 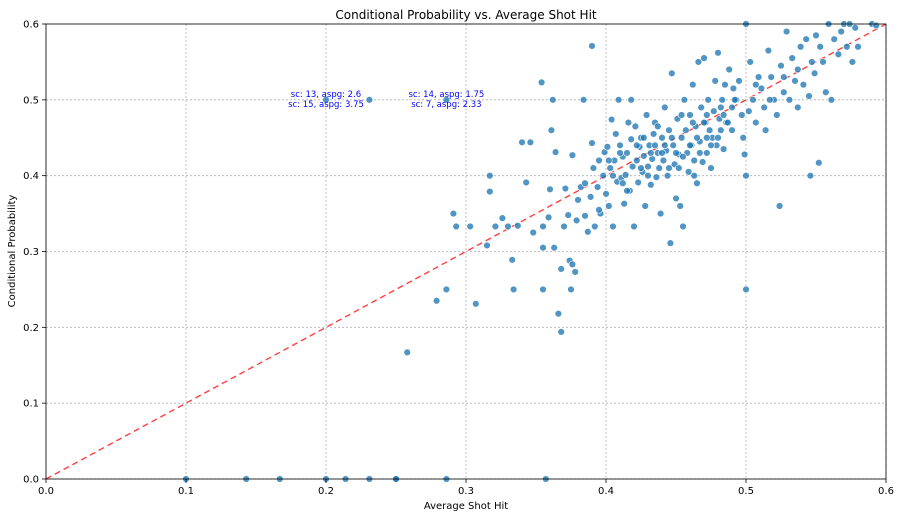 What do you see at coordinates (31, 176) in the screenshot?
I see `y-tick-label: 0.4` at bounding box center [31, 176].